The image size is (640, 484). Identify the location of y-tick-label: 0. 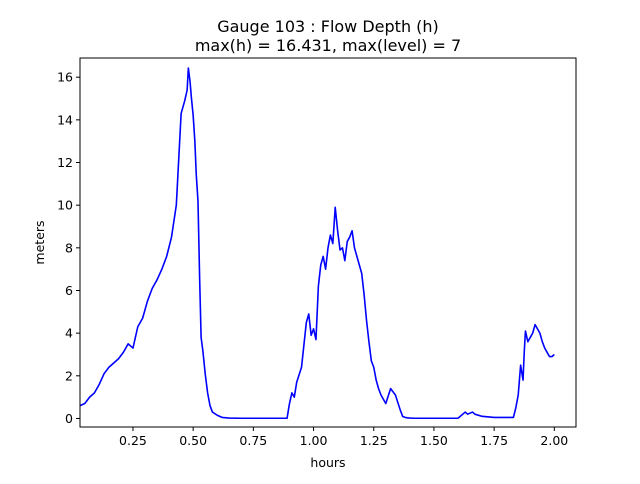
(69, 418).